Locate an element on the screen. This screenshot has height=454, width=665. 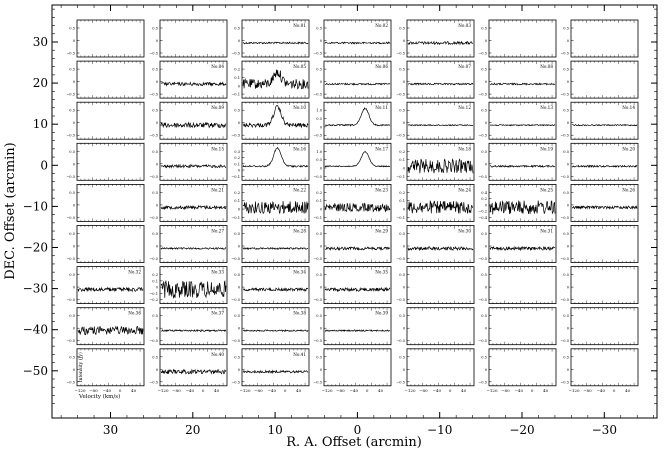
panel-velocity-tick-label: 0 is located at coordinates (614, 390).